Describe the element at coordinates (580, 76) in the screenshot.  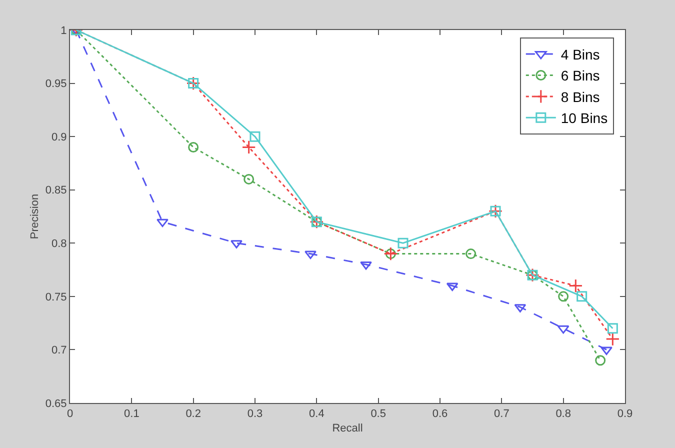
I see `legend-label: 6 Bins` at that location.